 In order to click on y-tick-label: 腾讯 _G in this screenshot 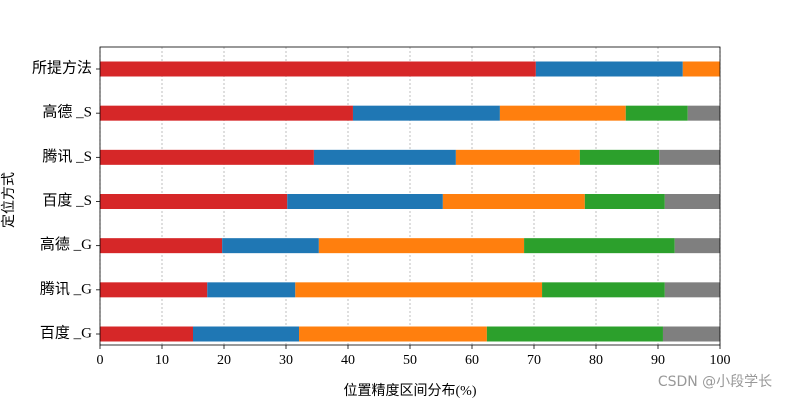, I will do `click(66, 288)`.